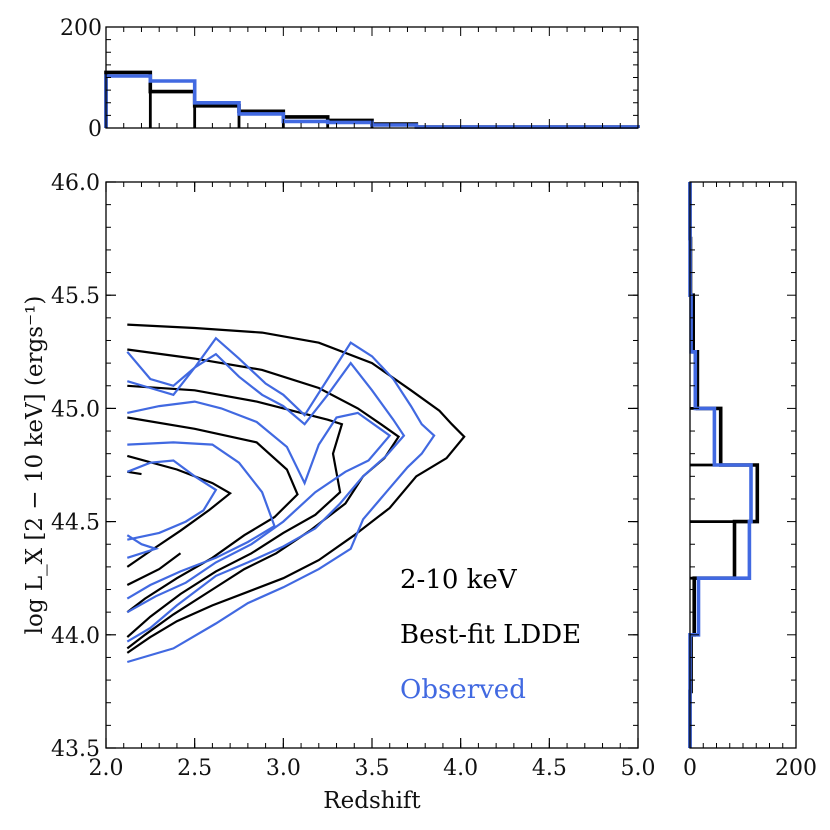 The height and width of the screenshot is (830, 830). I want to click on x-tick-label: 5.0, so click(638, 768).